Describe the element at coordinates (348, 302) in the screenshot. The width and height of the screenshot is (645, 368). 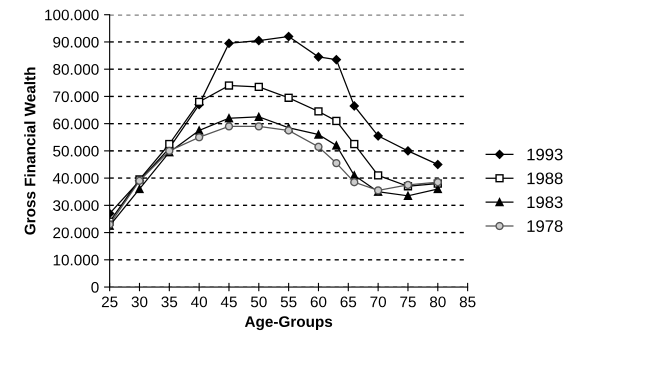
I see `x-tick-label: 65` at that location.